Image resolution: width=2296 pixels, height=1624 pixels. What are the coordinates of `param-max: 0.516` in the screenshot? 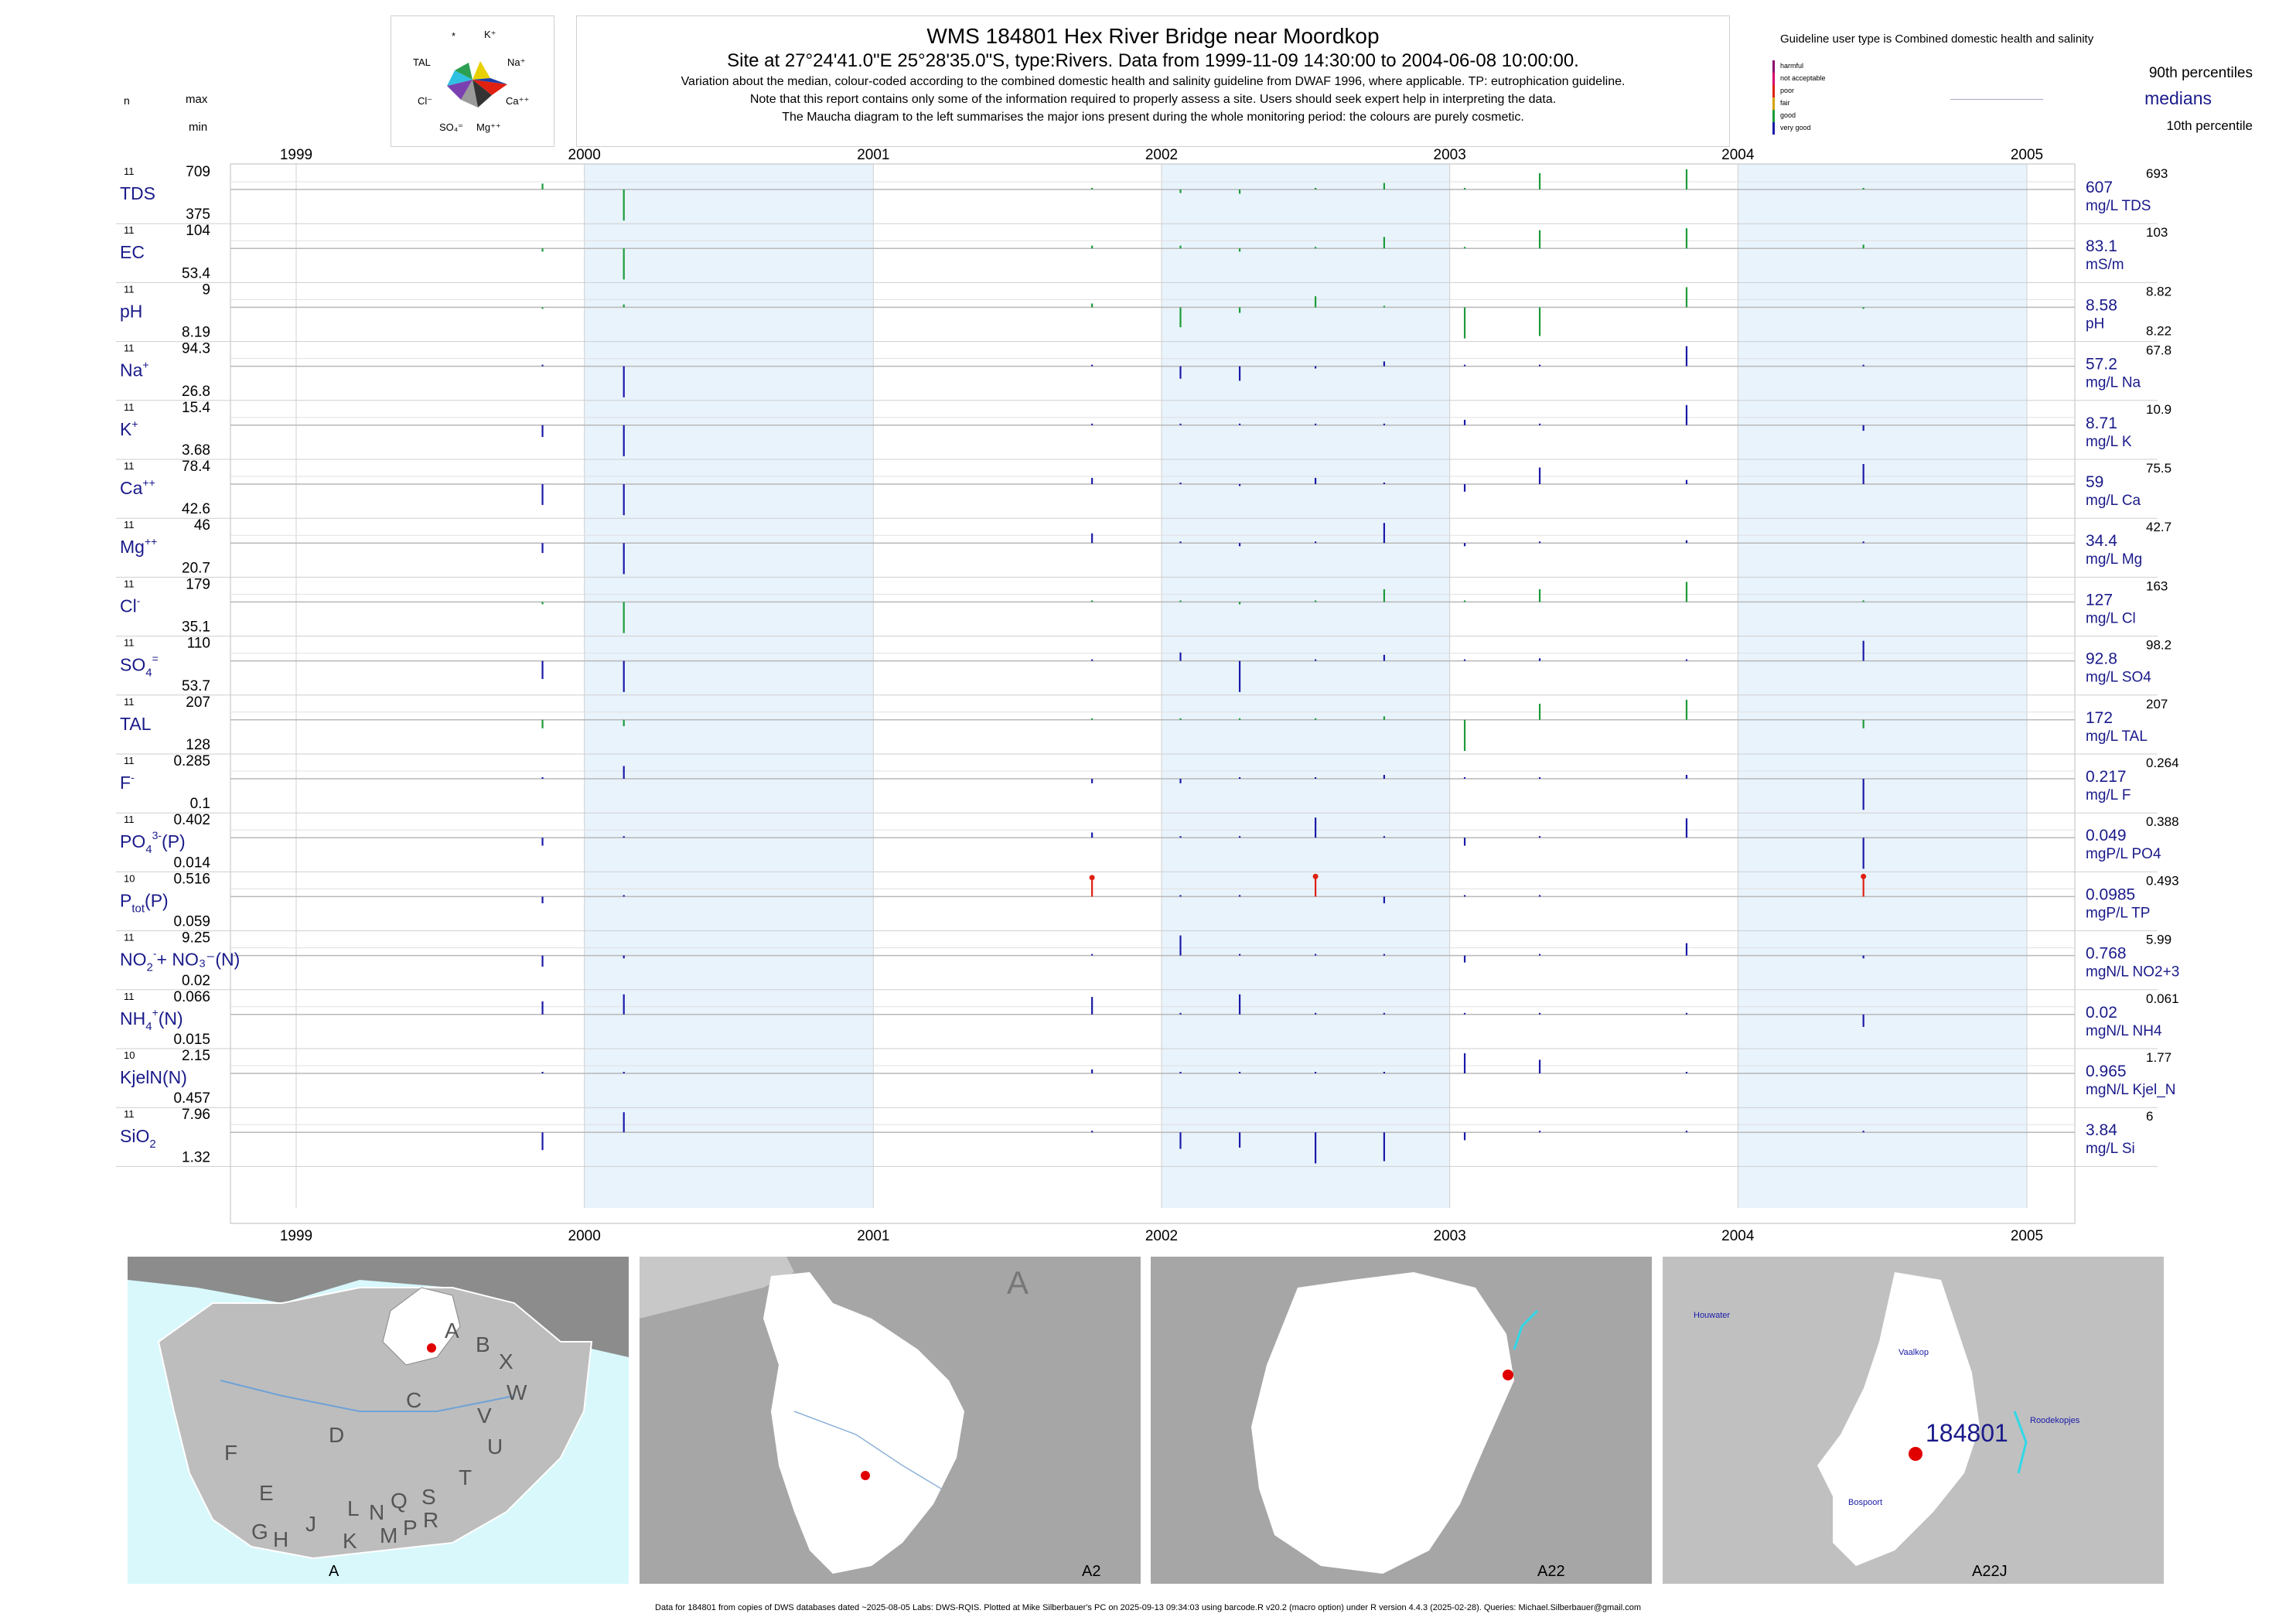 It's located at (191, 879).